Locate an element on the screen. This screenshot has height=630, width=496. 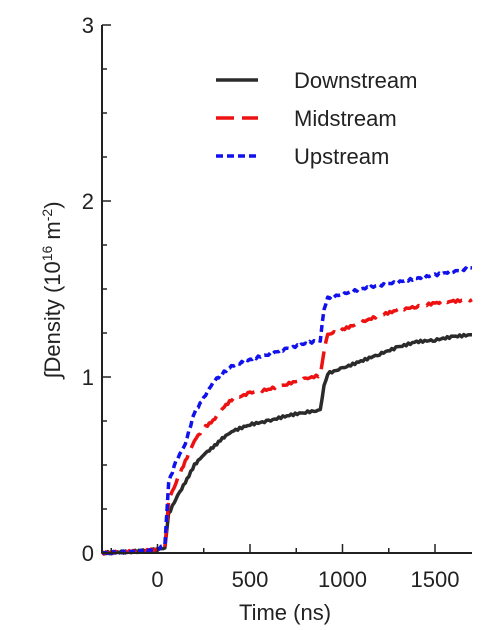
y-axis-title: ∫Density (1016 m-2) is located at coordinates (52, 290).